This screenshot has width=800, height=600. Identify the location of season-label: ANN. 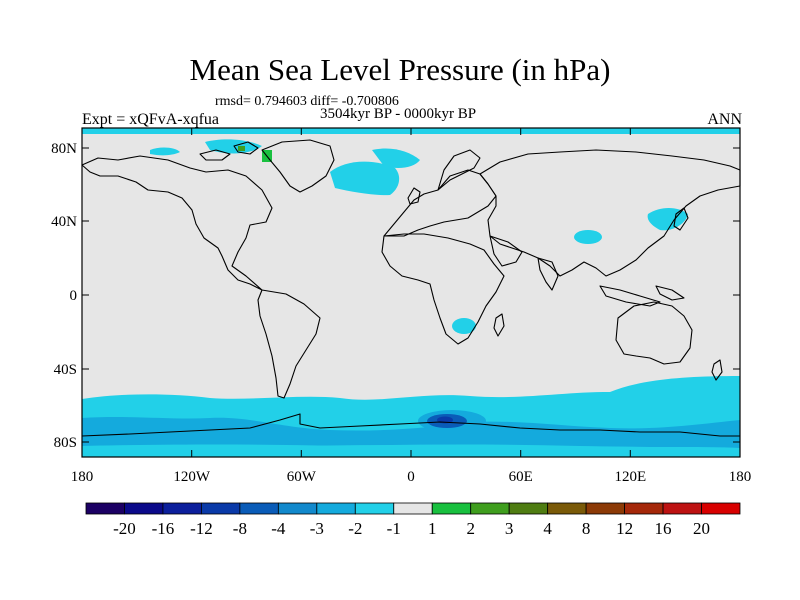
(724, 119).